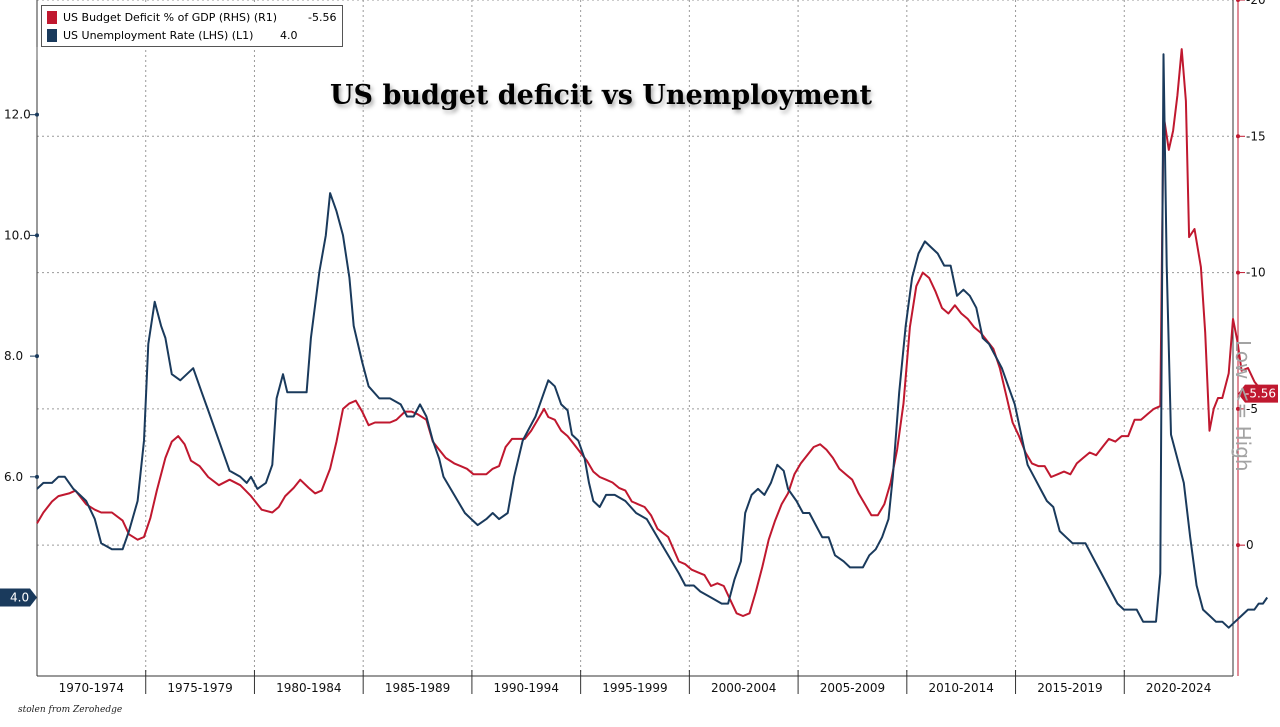  Describe the element at coordinates (13, 356) in the screenshot. I see `left-tick-label: 8.0` at that location.